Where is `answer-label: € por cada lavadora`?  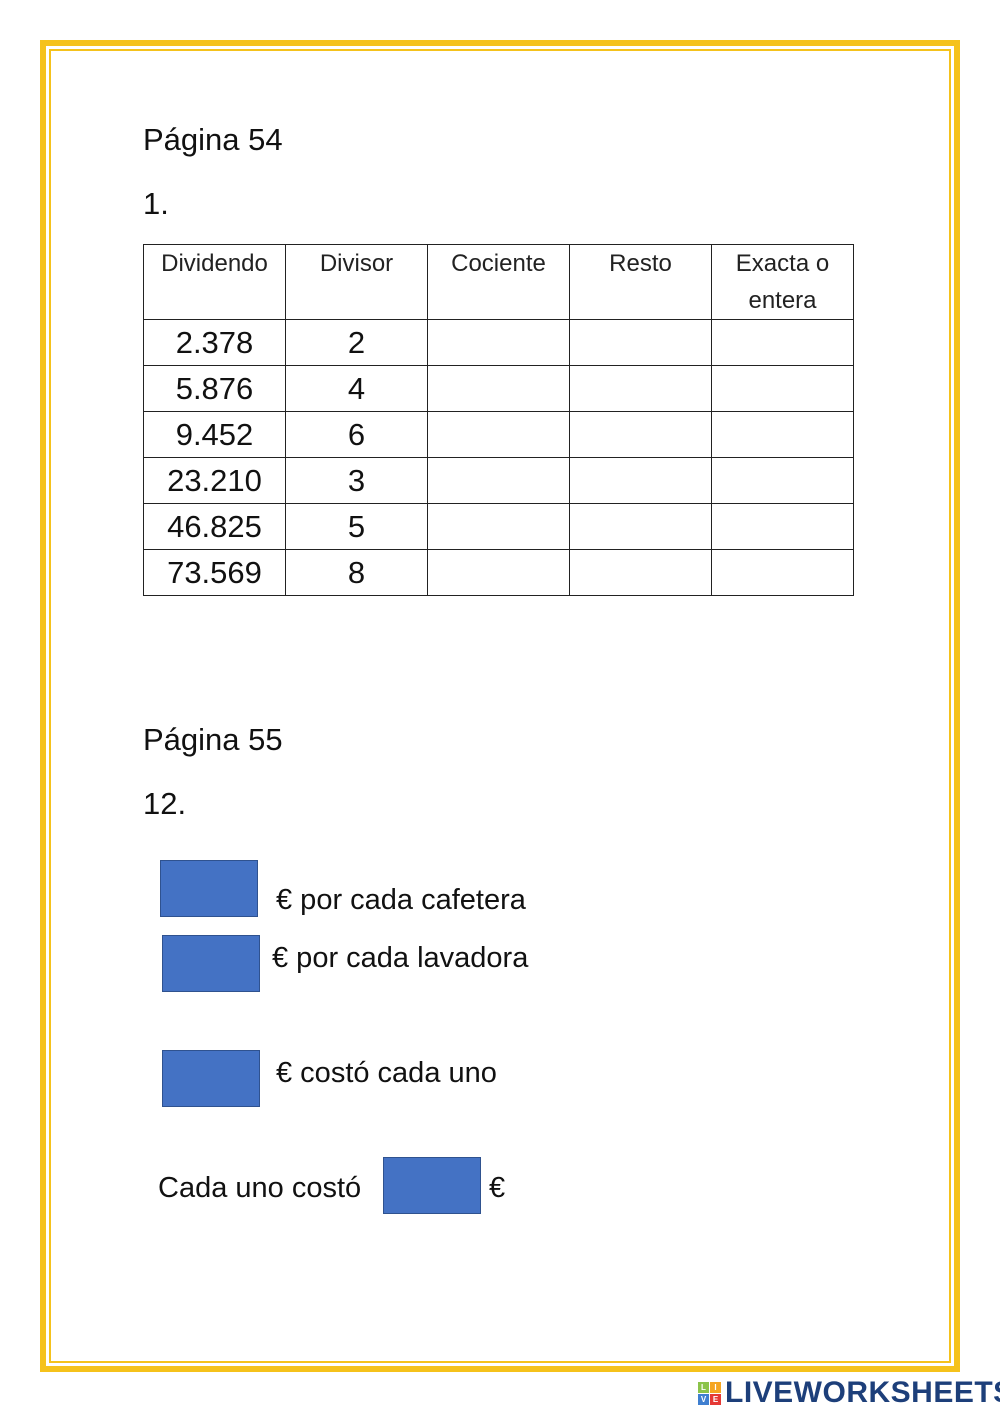 answer-label: € por cada lavadora is located at coordinates (400, 958).